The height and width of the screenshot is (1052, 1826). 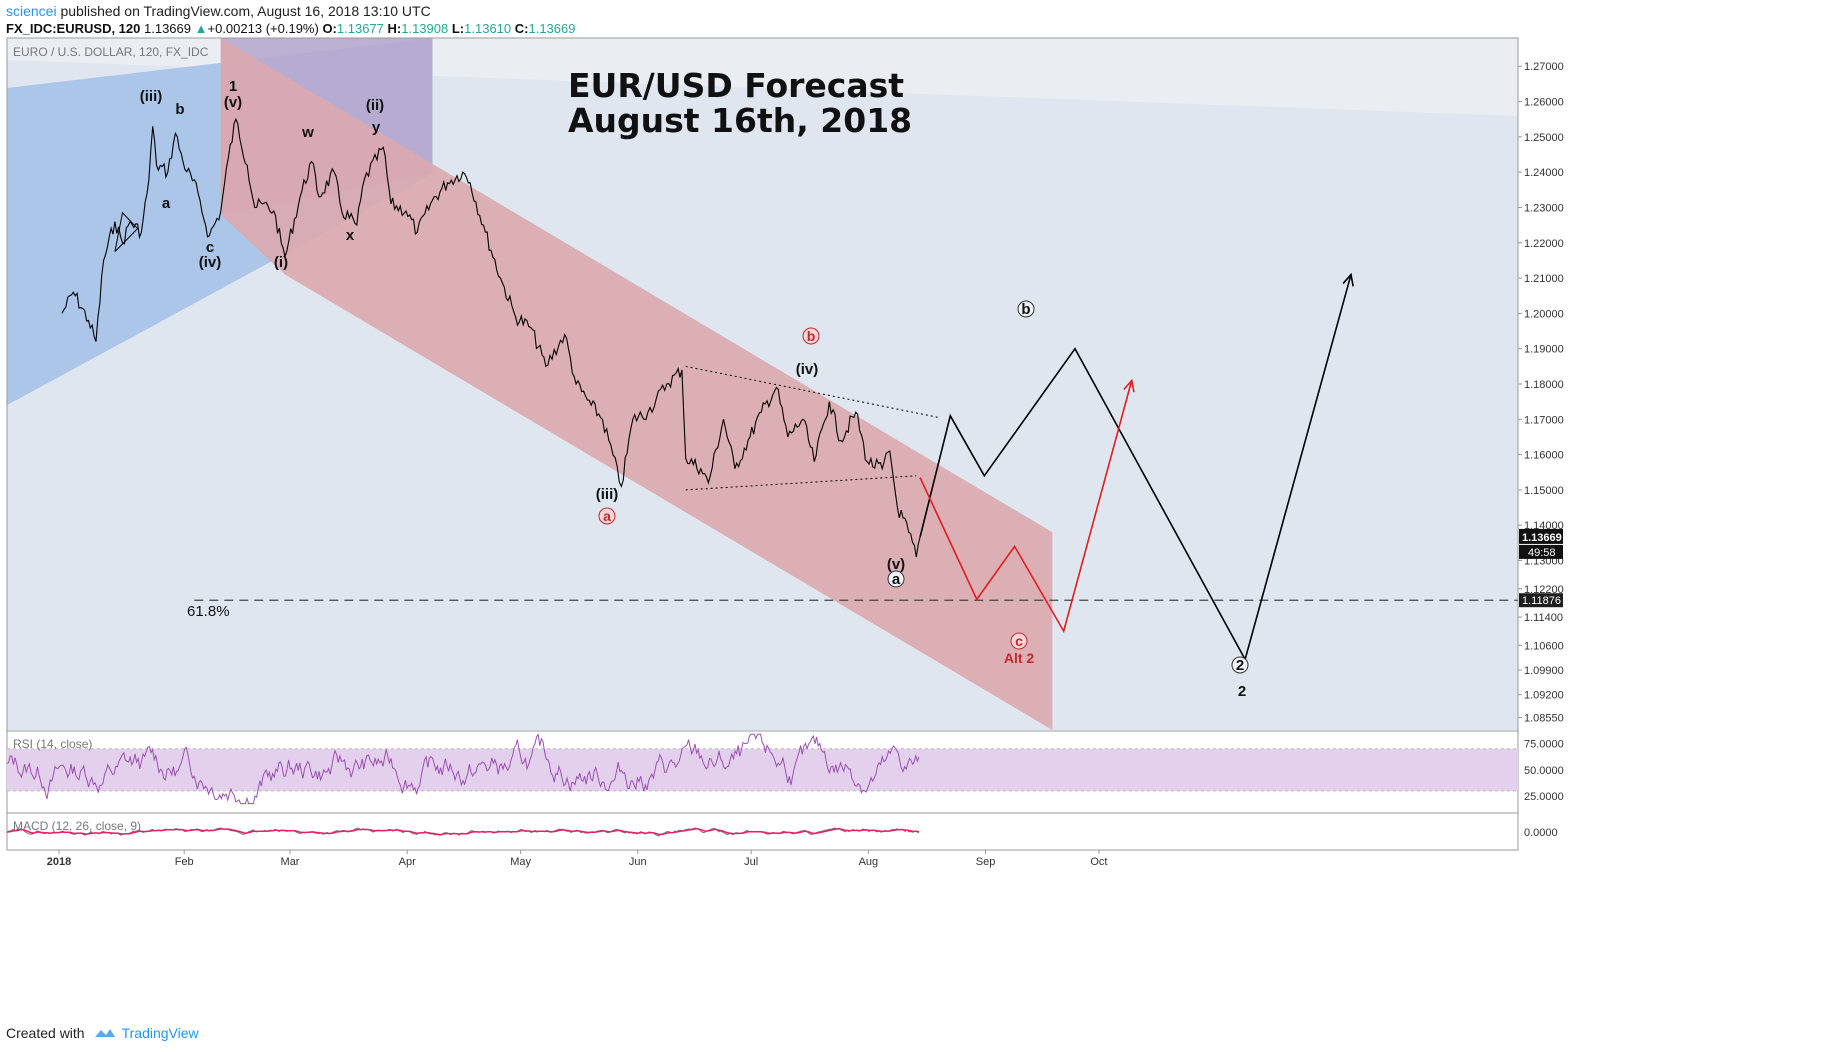 What do you see at coordinates (31, 11) in the screenshot?
I see `author-link: sciencei` at bounding box center [31, 11].